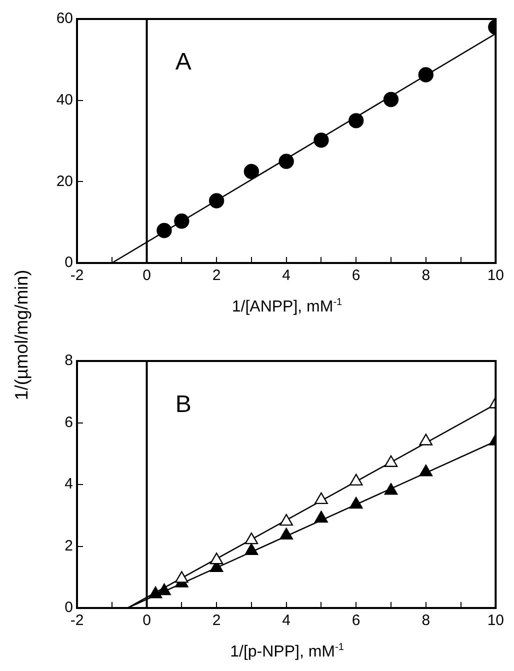 The image size is (514, 671). Describe the element at coordinates (68, 361) in the screenshot. I see `y-tick-label: 8` at that location.